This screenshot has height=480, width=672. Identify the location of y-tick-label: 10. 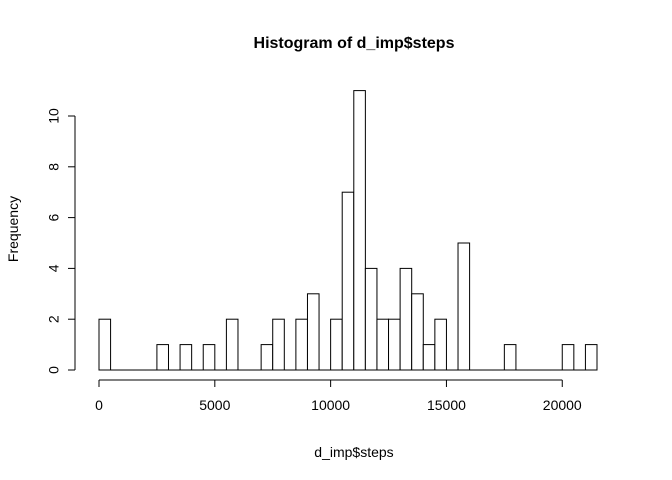
(54, 116).